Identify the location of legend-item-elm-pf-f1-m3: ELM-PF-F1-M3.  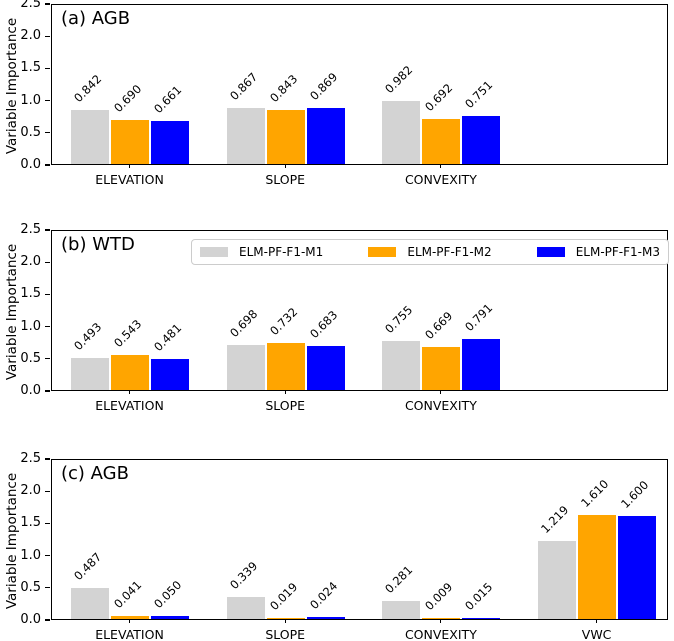
(598, 252).